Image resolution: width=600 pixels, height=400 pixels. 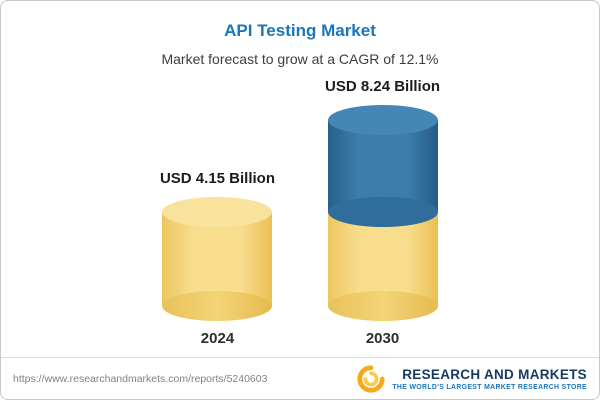 What do you see at coordinates (371, 378) in the screenshot?
I see `logo-globe-icon` at bounding box center [371, 378].